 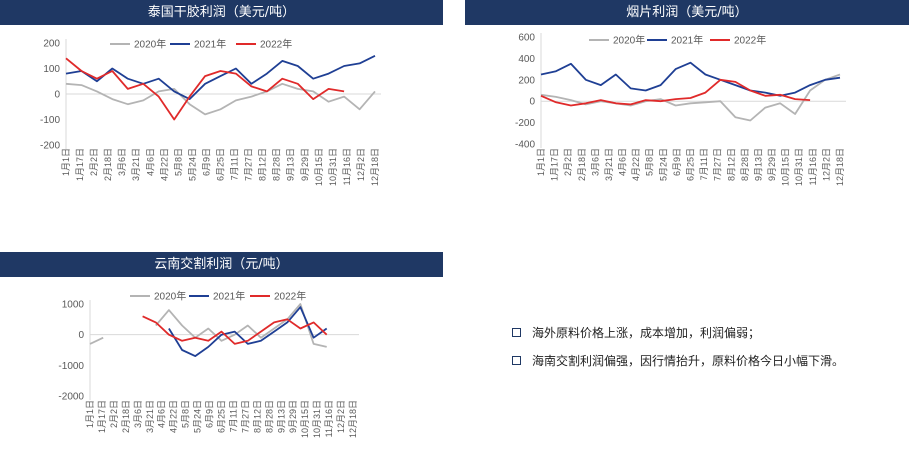 I want to click on y-tick-label: -100, so click(x=50, y=120).